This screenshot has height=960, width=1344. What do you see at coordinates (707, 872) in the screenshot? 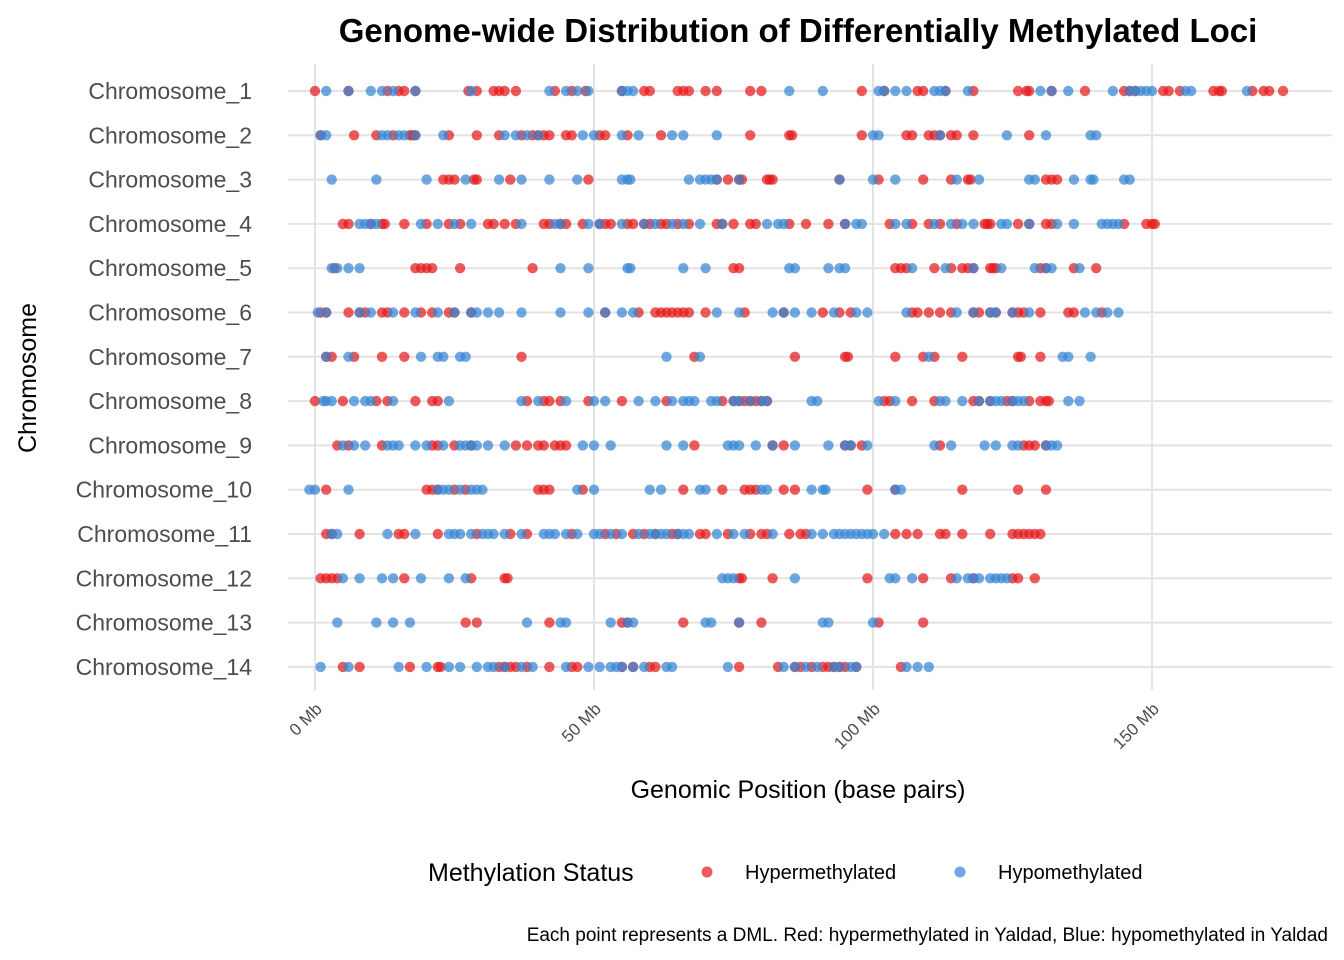
I see `legend-marker` at bounding box center [707, 872].